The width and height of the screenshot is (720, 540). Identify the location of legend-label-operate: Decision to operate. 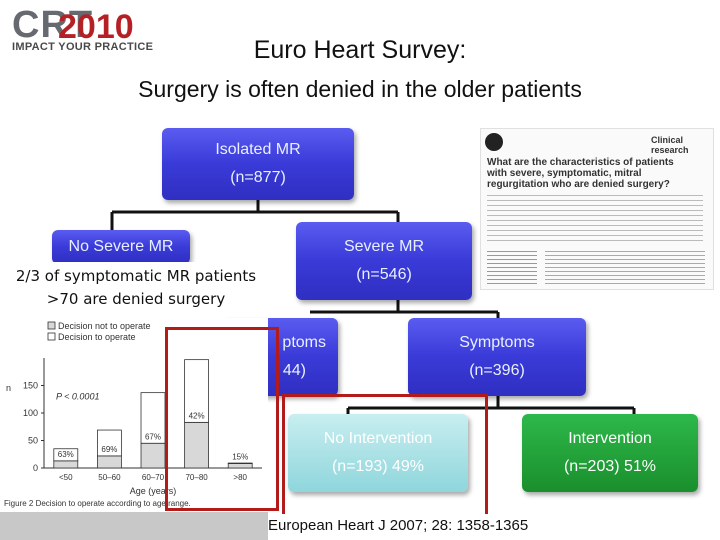
(97, 337).